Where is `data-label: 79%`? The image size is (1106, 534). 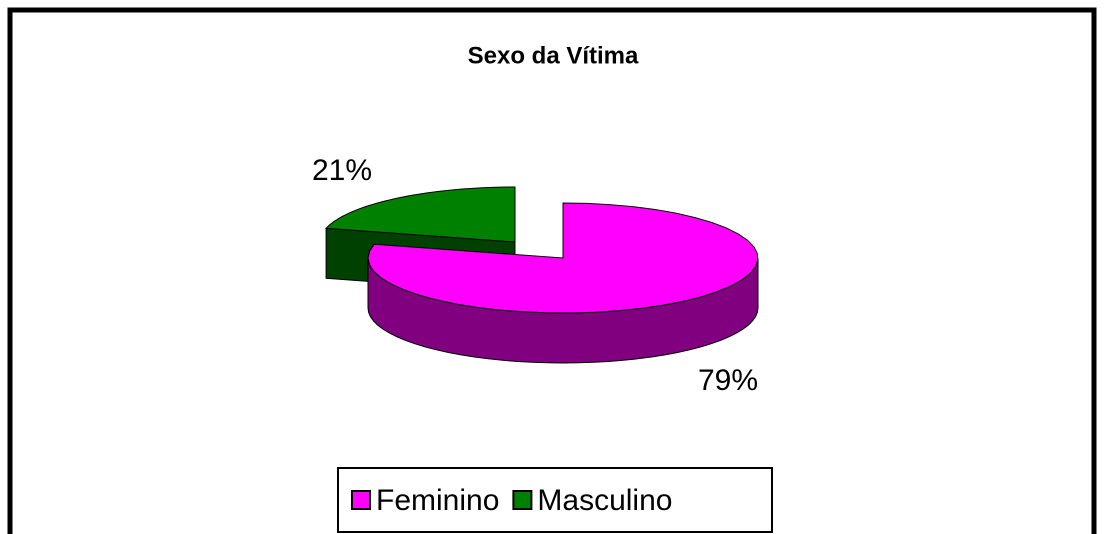
data-label: 79% is located at coordinates (728, 380).